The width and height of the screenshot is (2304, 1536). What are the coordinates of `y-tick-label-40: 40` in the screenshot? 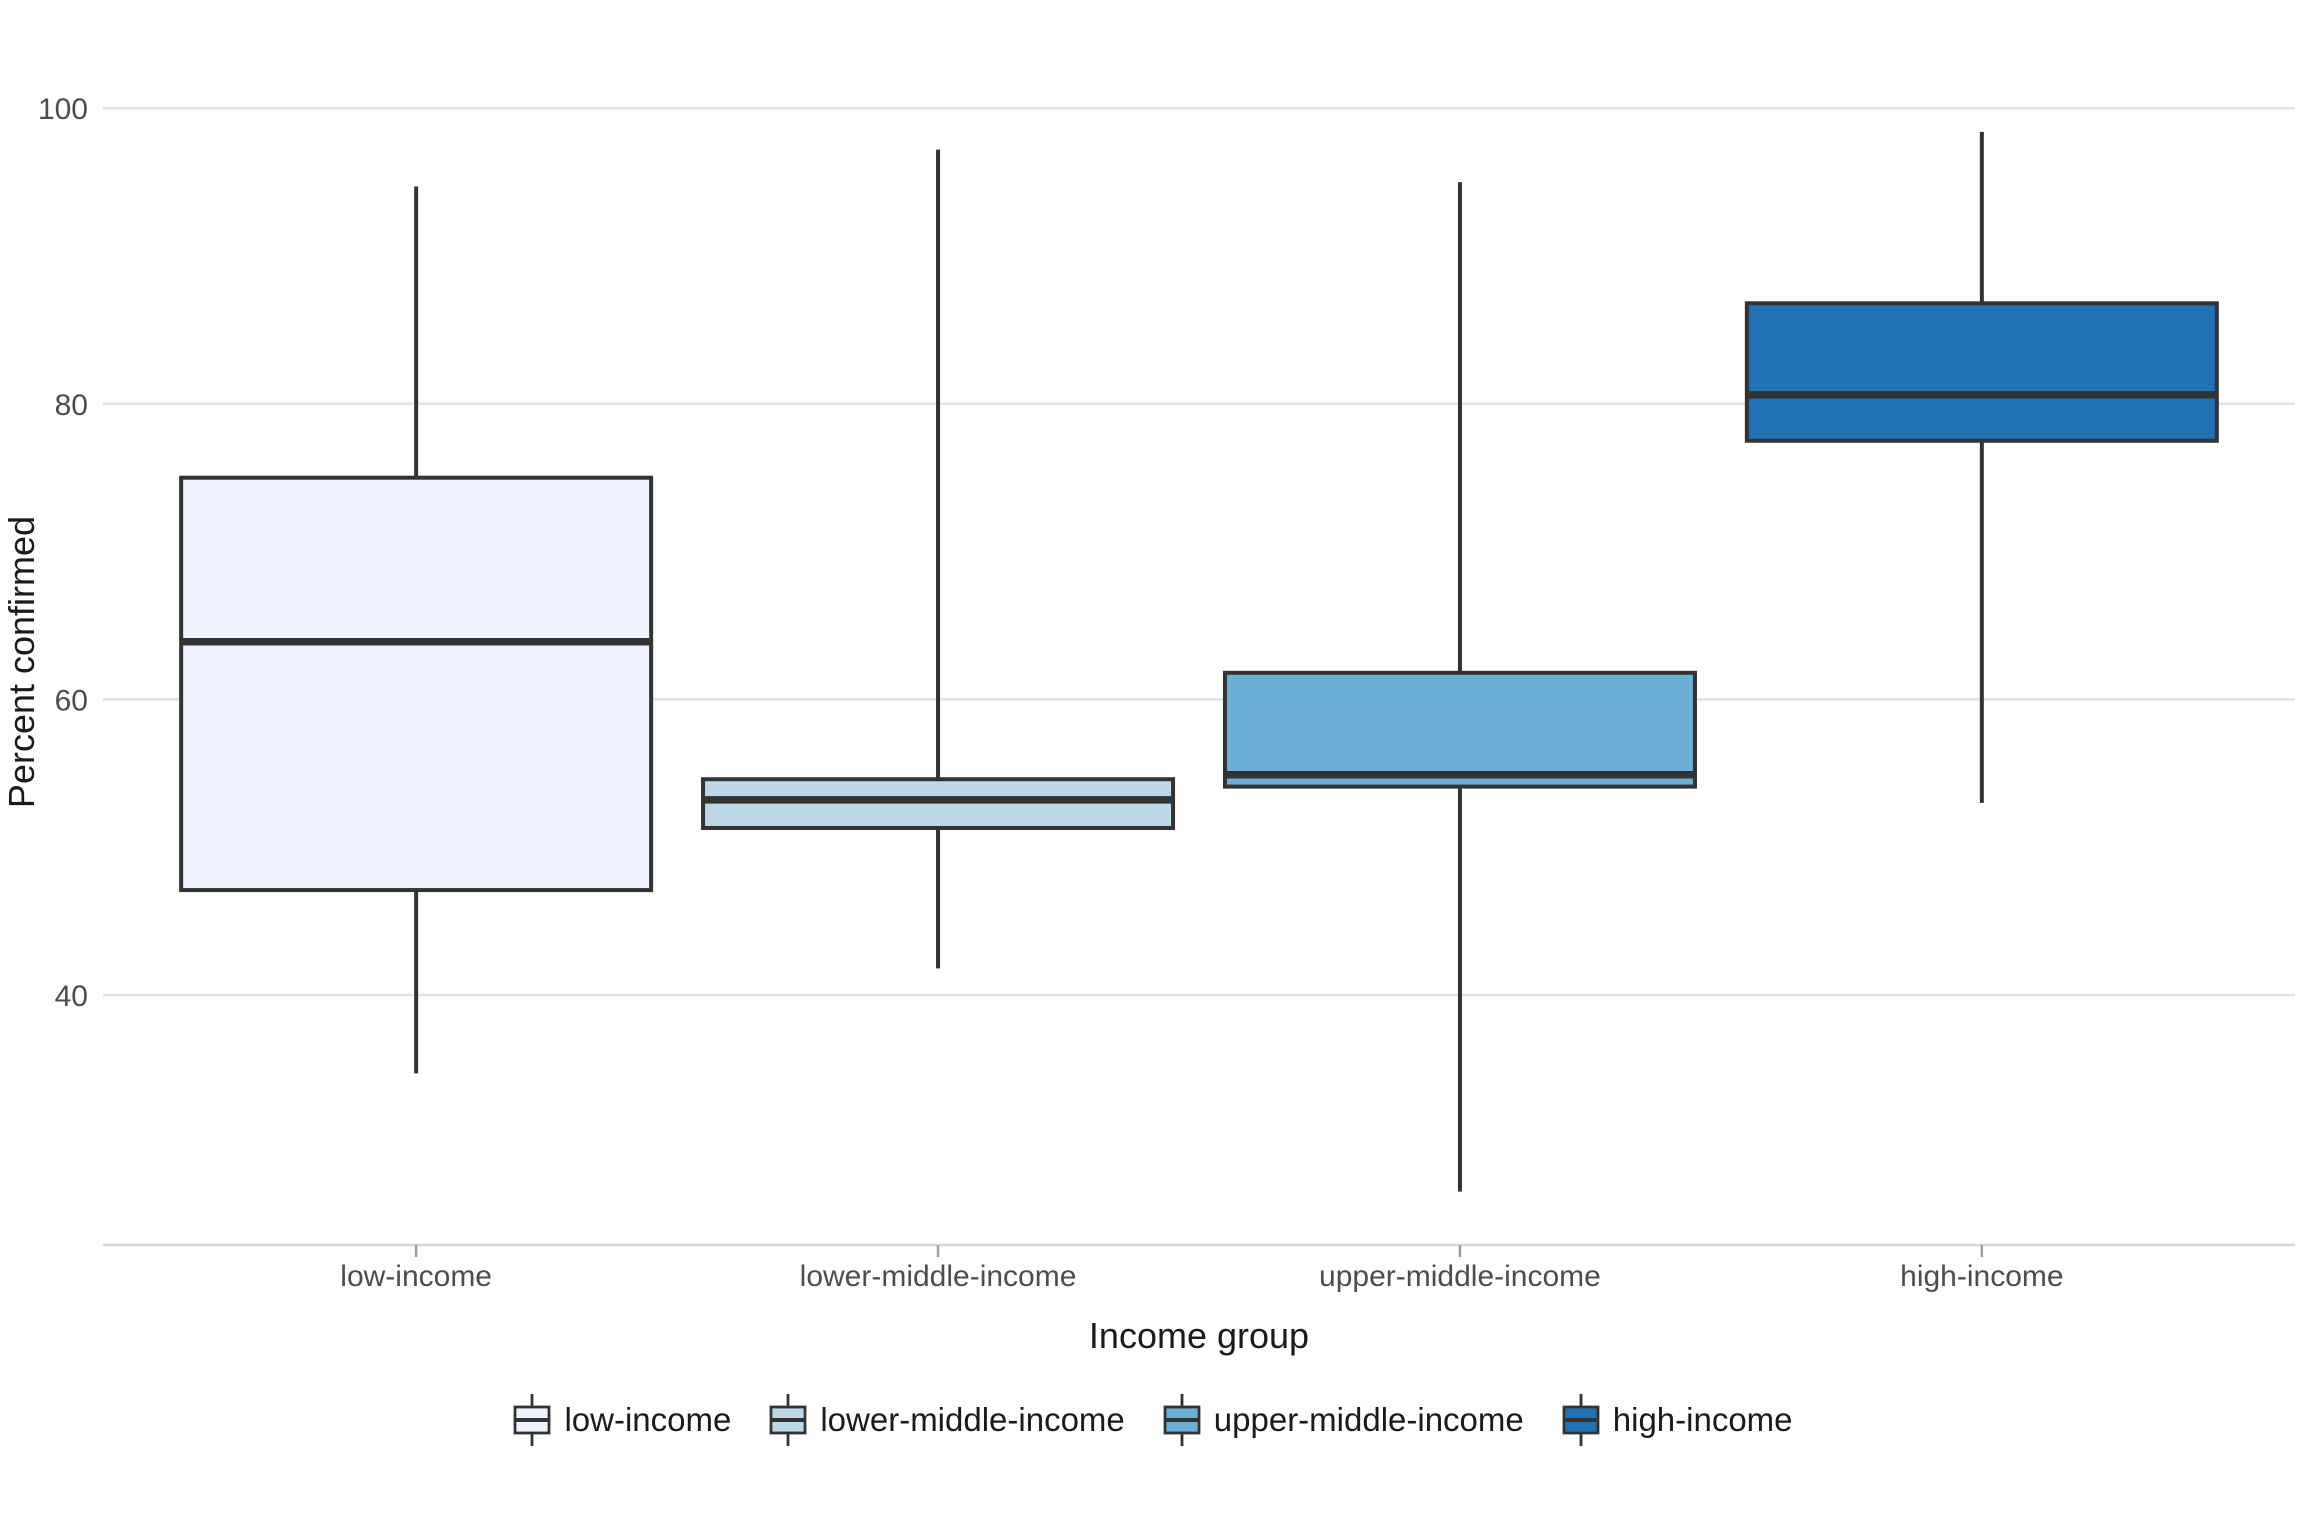 It's located at (71, 996).